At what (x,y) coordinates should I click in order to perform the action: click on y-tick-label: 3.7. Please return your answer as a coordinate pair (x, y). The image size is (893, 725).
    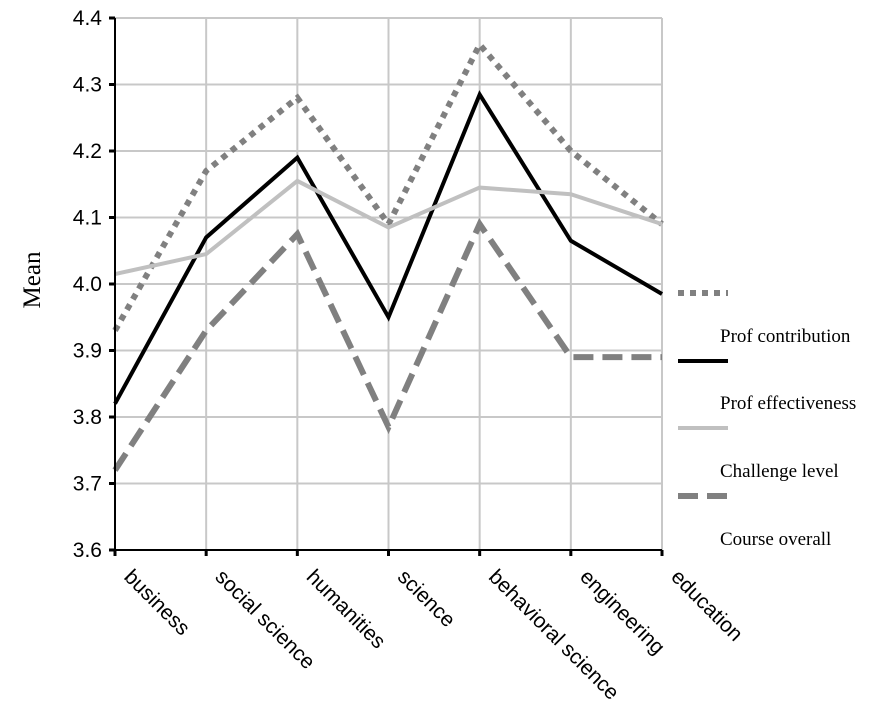
    Looking at the image, I should click on (87, 484).